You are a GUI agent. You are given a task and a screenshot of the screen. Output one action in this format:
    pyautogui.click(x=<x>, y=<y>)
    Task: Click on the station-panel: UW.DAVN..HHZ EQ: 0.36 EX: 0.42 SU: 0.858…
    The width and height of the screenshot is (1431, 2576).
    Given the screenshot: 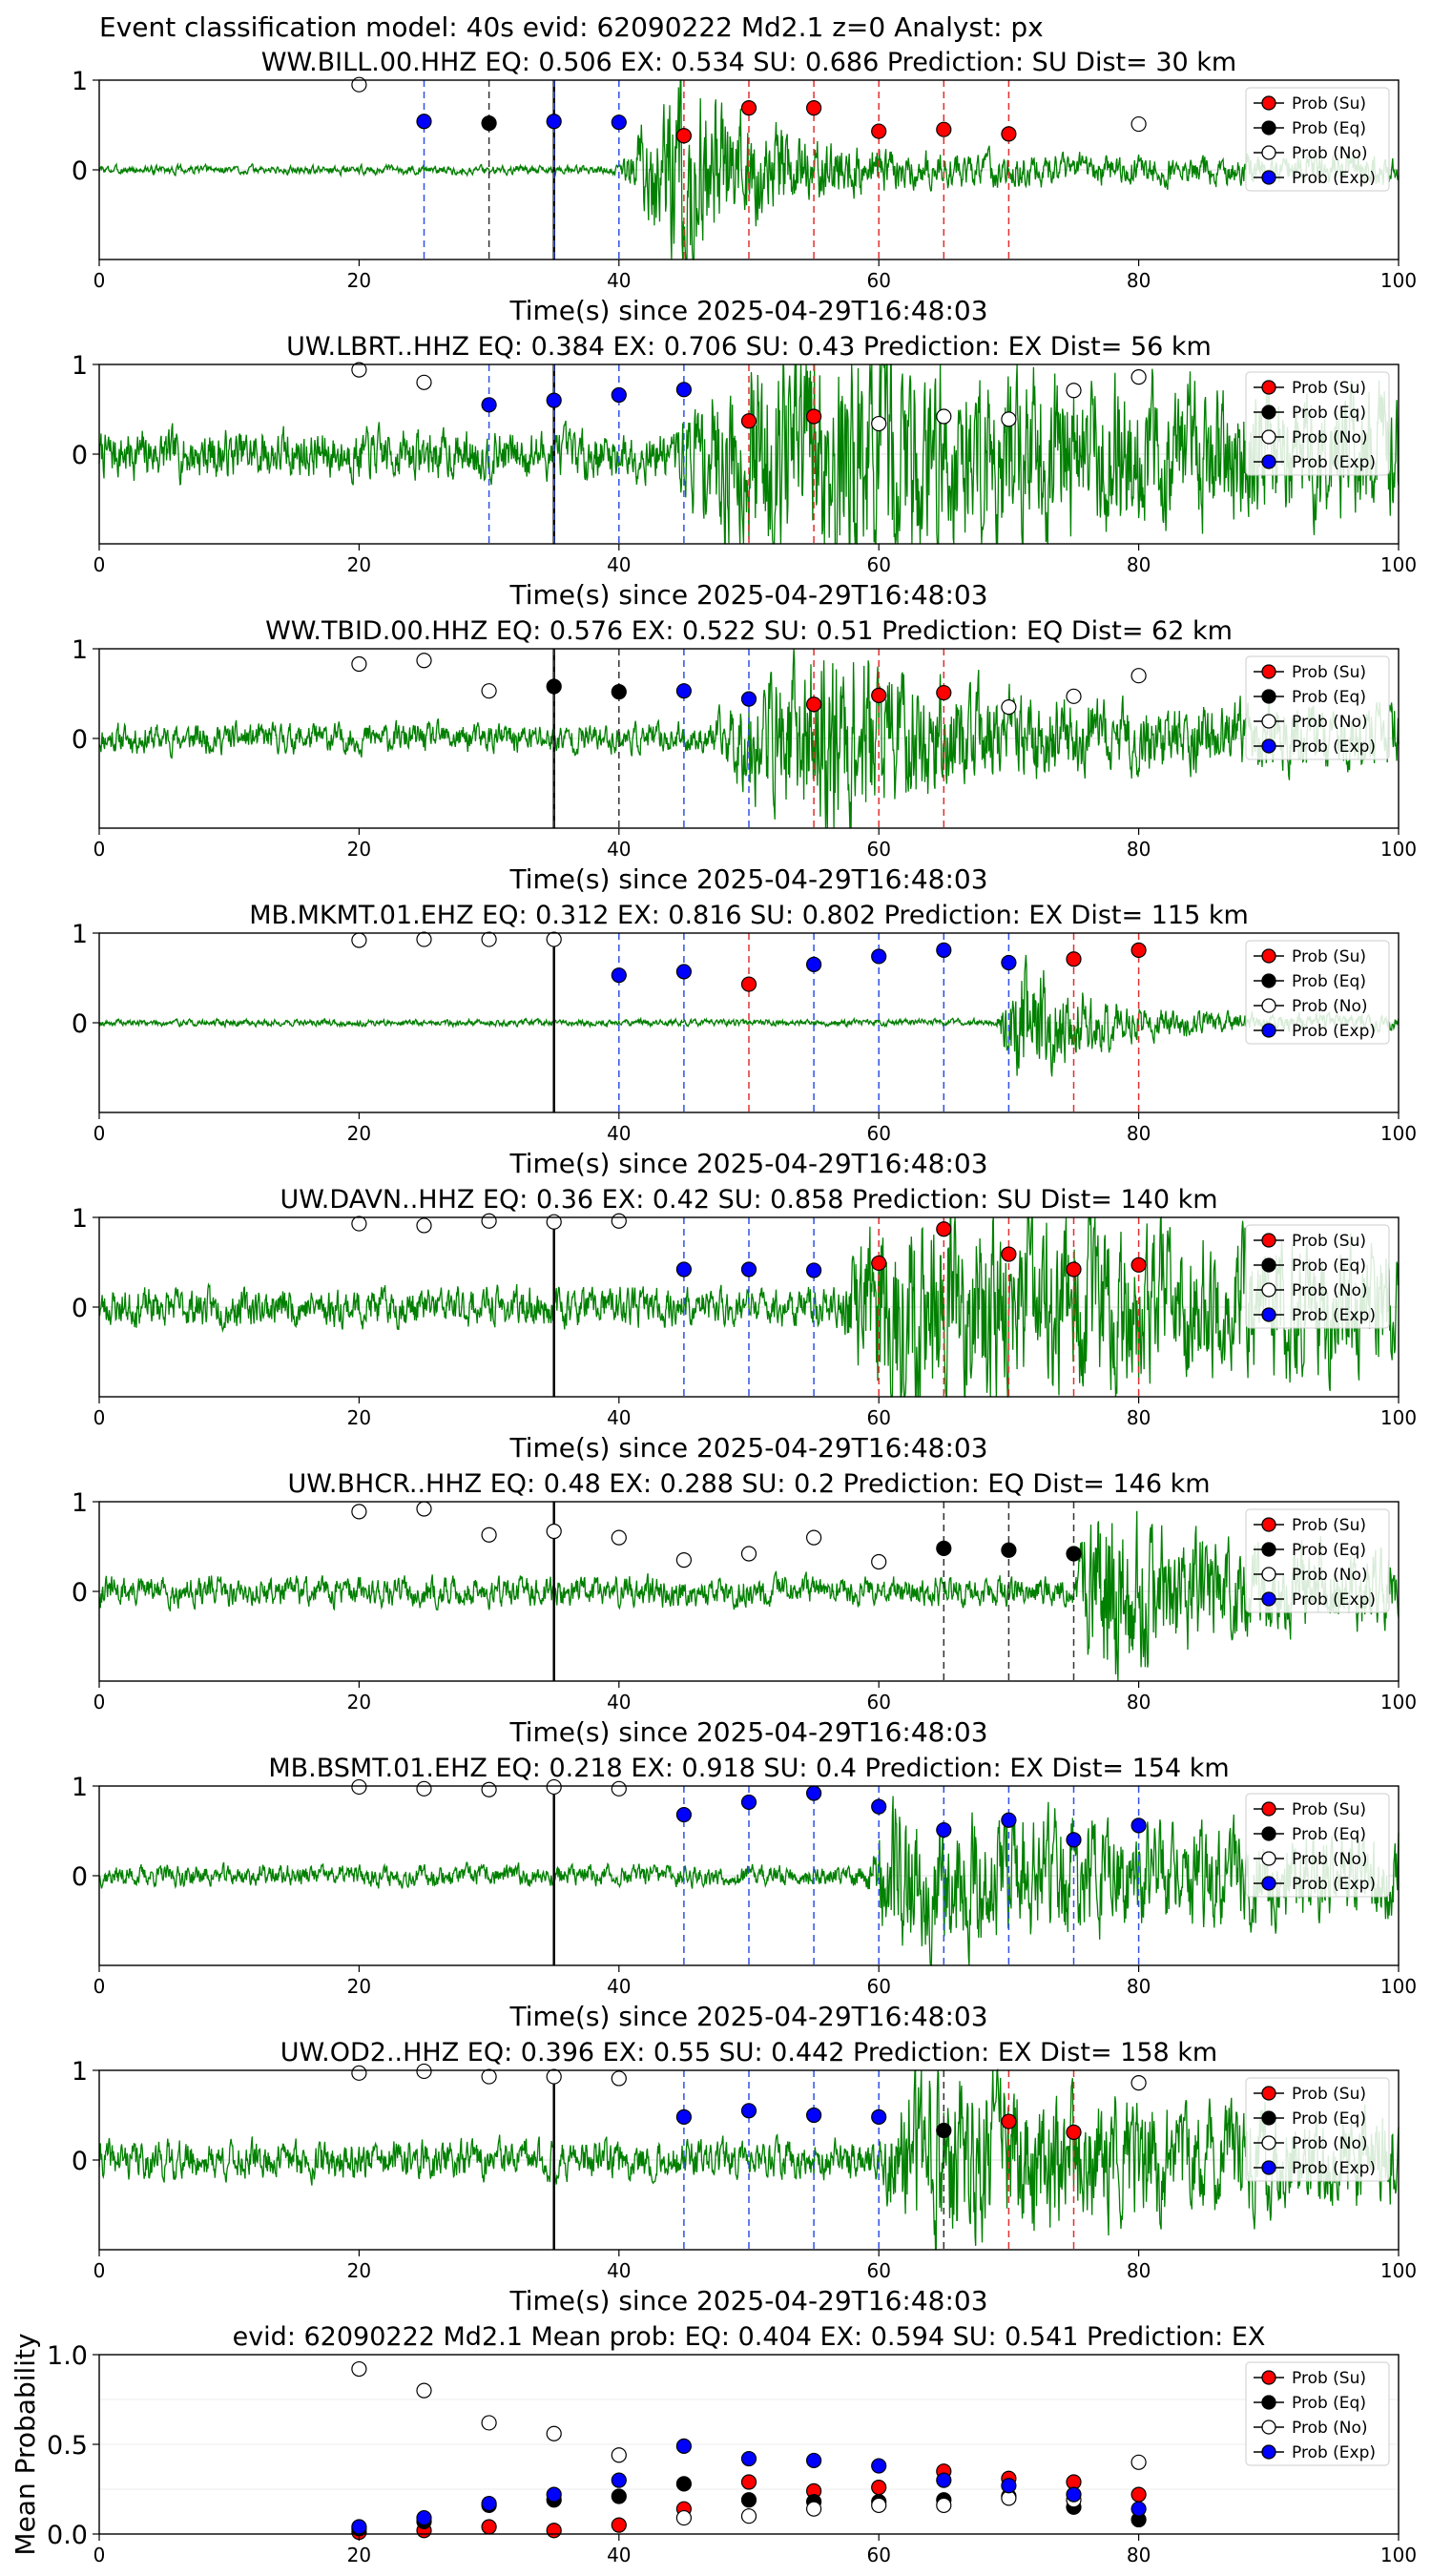 What is the action you would take?
    pyautogui.click(x=744, y=1324)
    